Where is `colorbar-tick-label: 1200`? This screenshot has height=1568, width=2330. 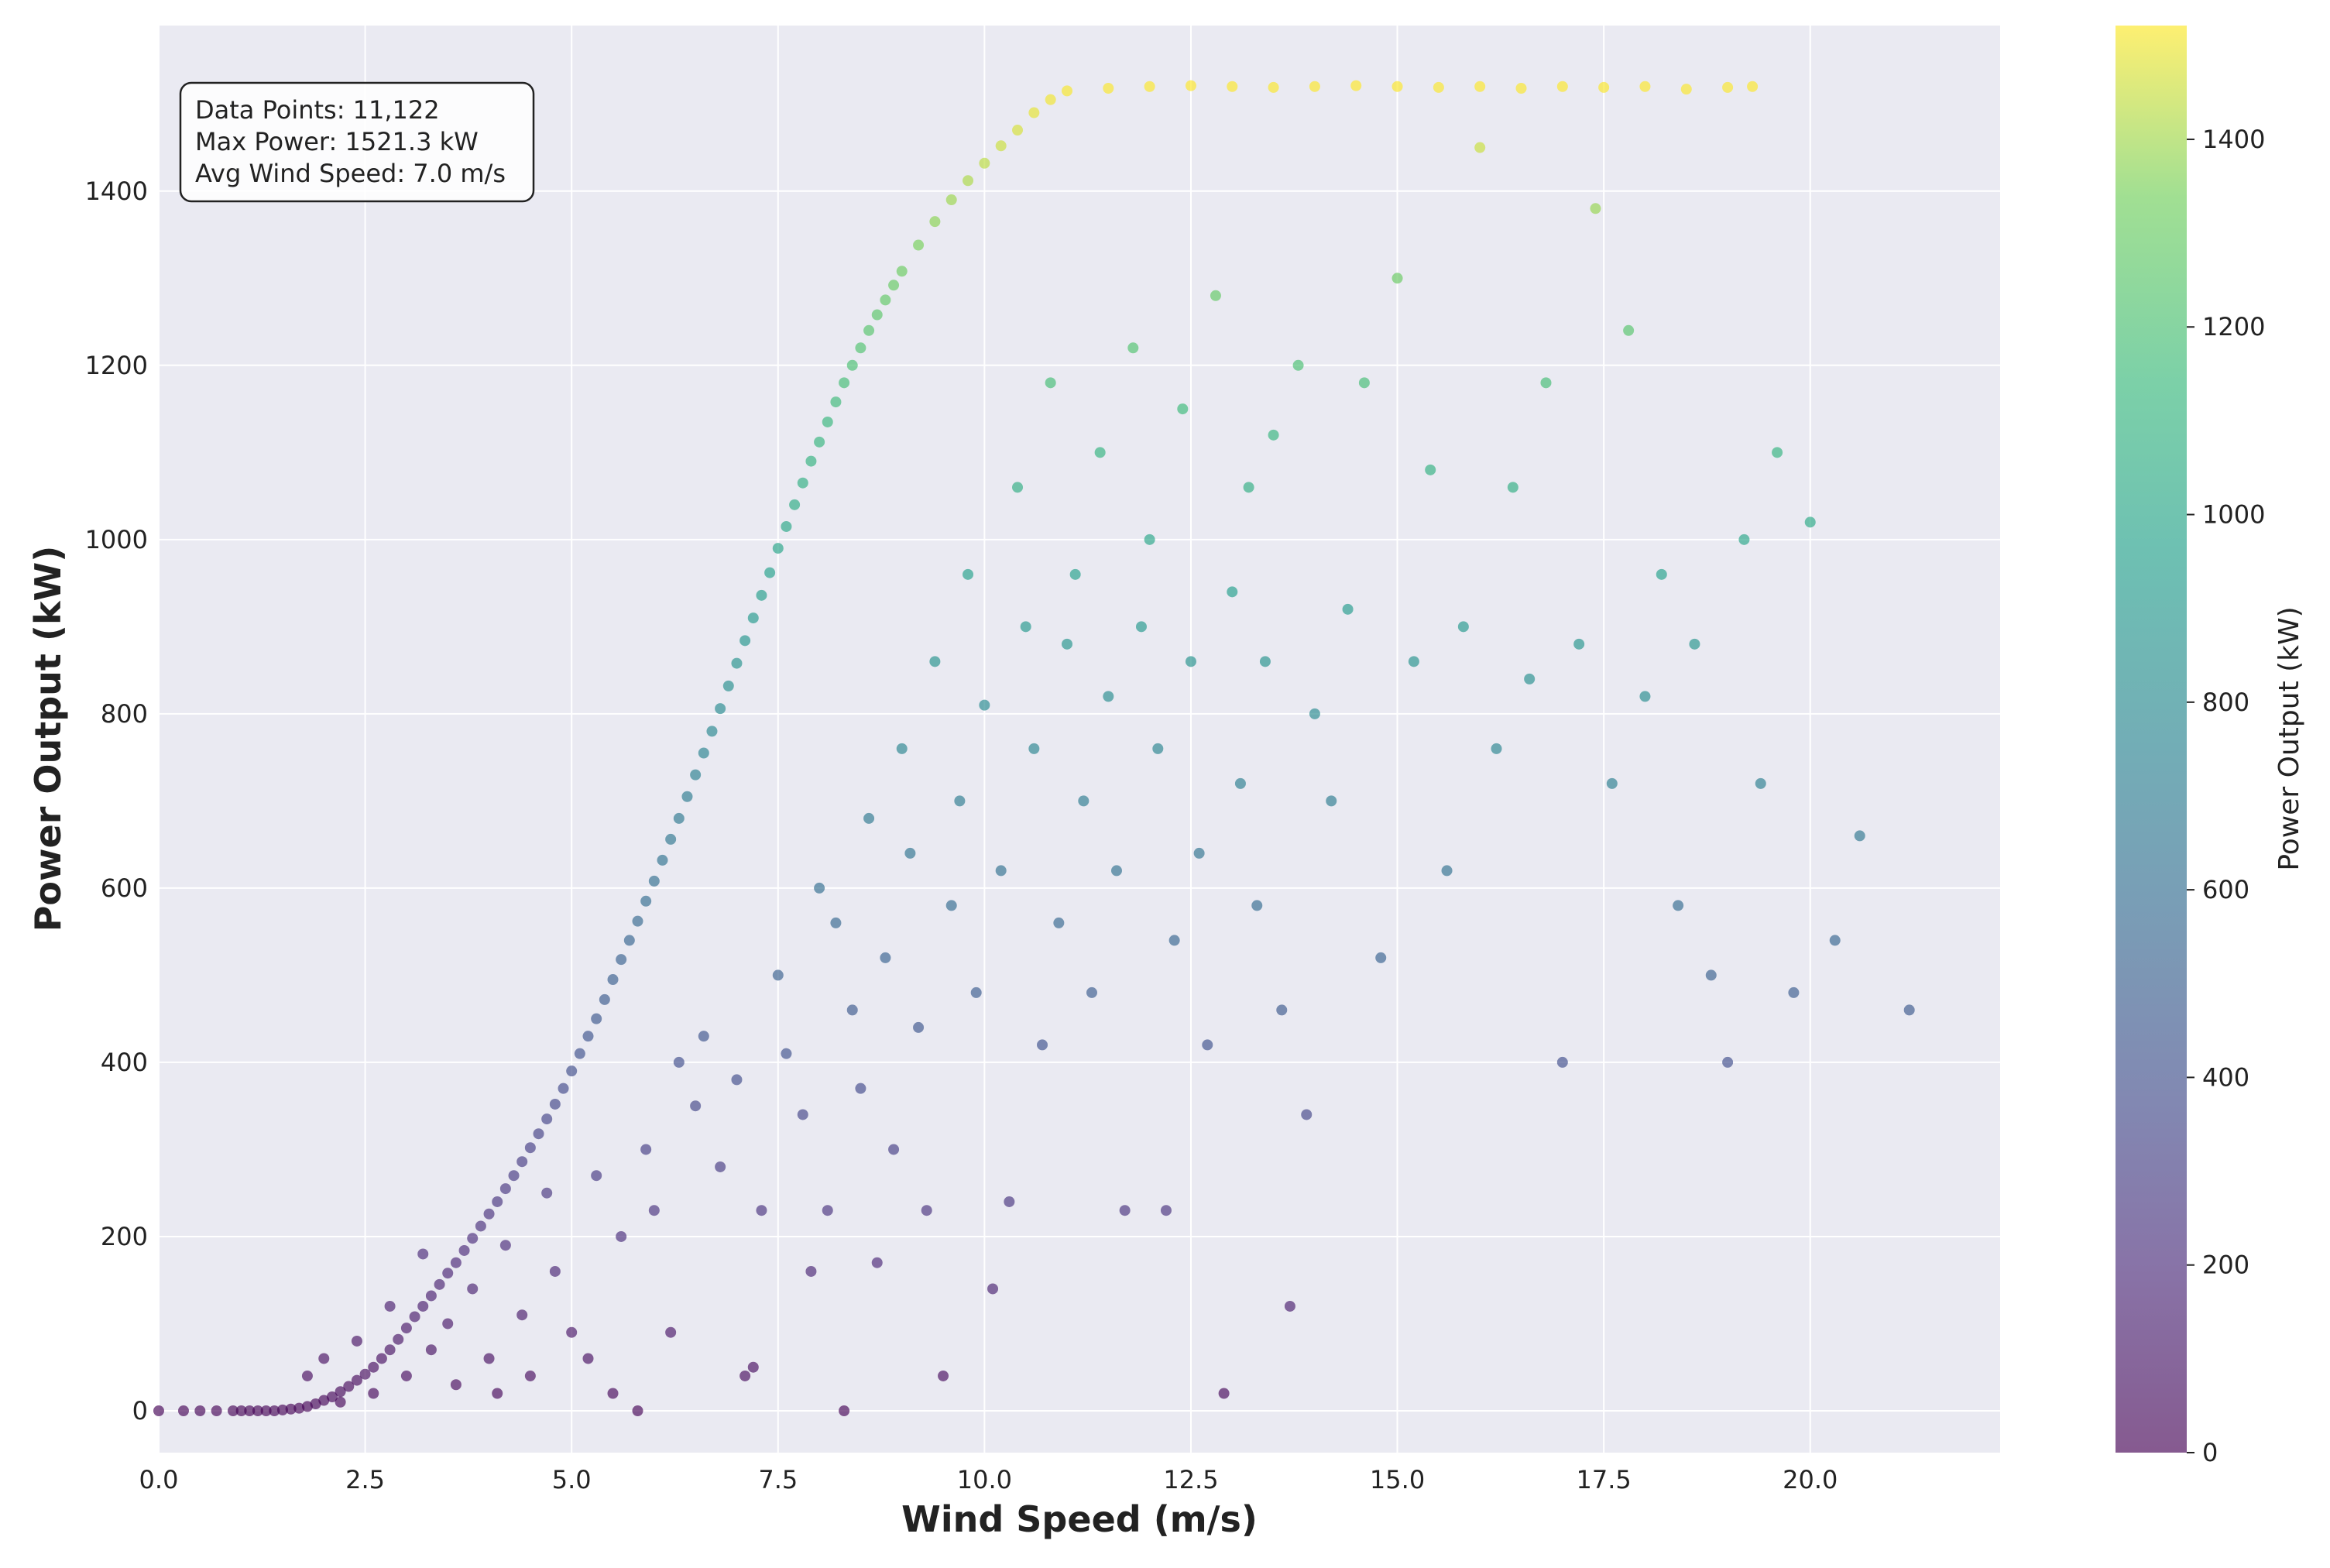
colorbar-tick-label: 1200 is located at coordinates (2233, 326).